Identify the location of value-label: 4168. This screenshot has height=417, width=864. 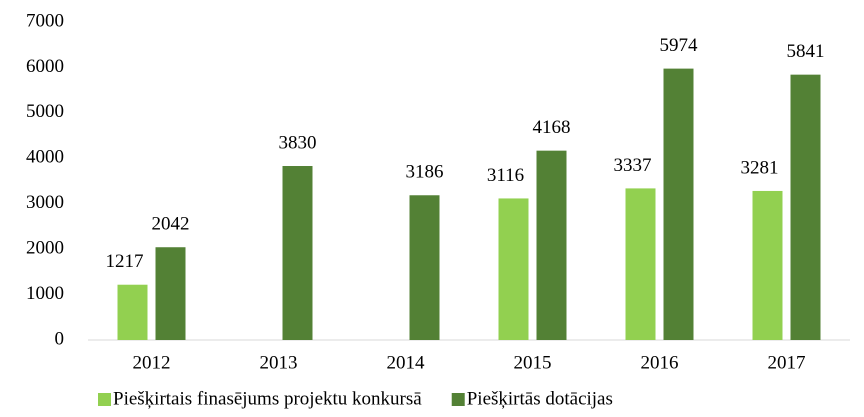
(552, 127).